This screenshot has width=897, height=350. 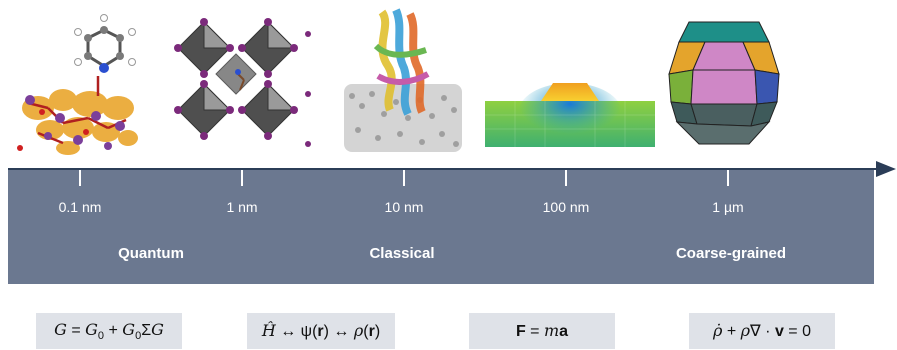 What do you see at coordinates (404, 207) in the screenshot?
I see `tick-label-10nm: 10 nm` at bounding box center [404, 207].